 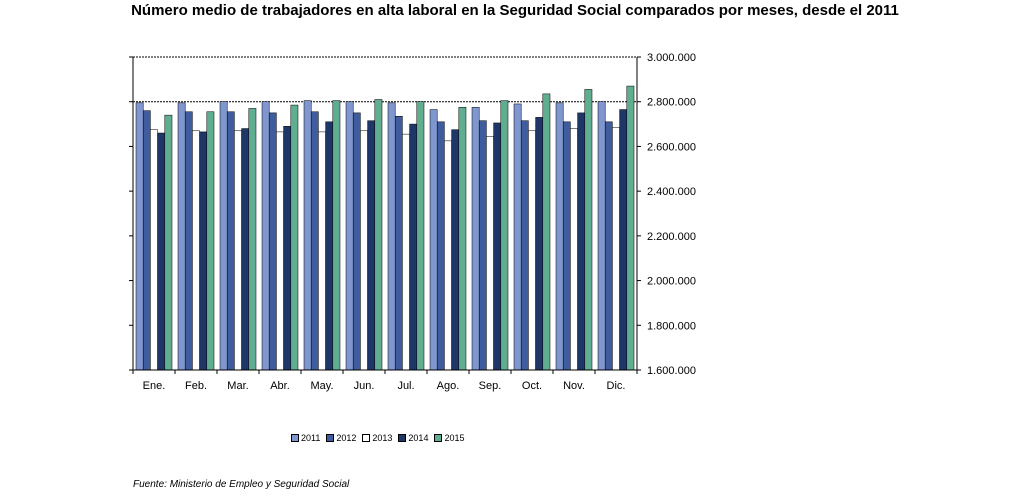 What do you see at coordinates (455, 250) in the screenshot?
I see `bar-2014-Ago.` at bounding box center [455, 250].